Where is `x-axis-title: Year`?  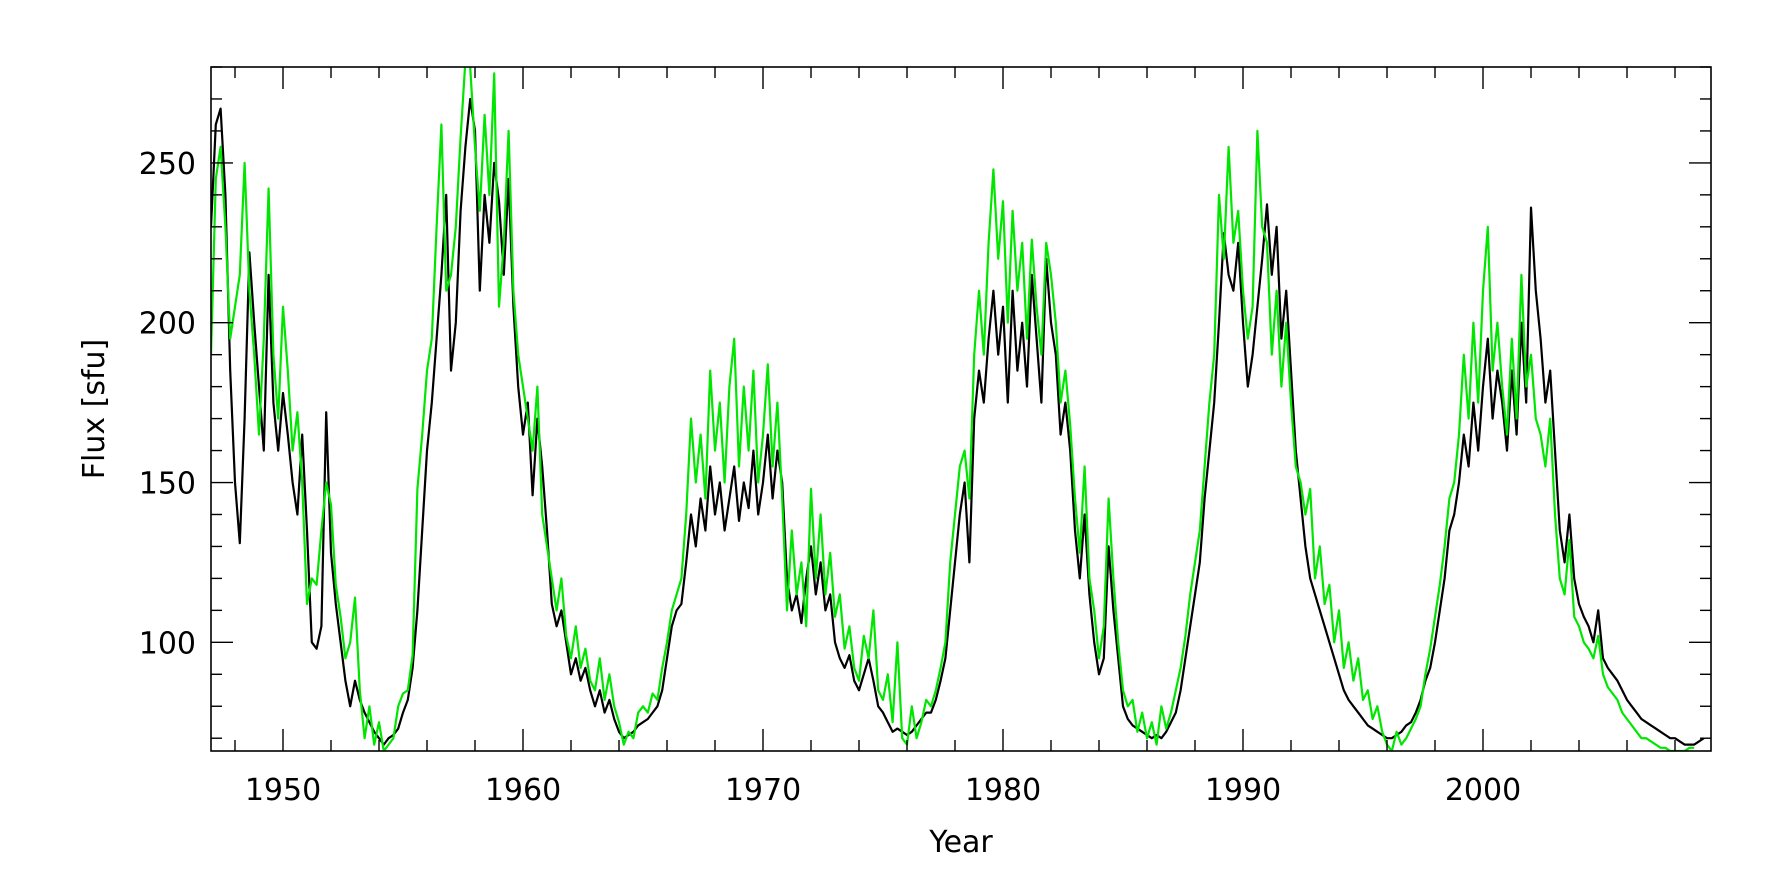
x-axis-title: Year is located at coordinates (960, 842).